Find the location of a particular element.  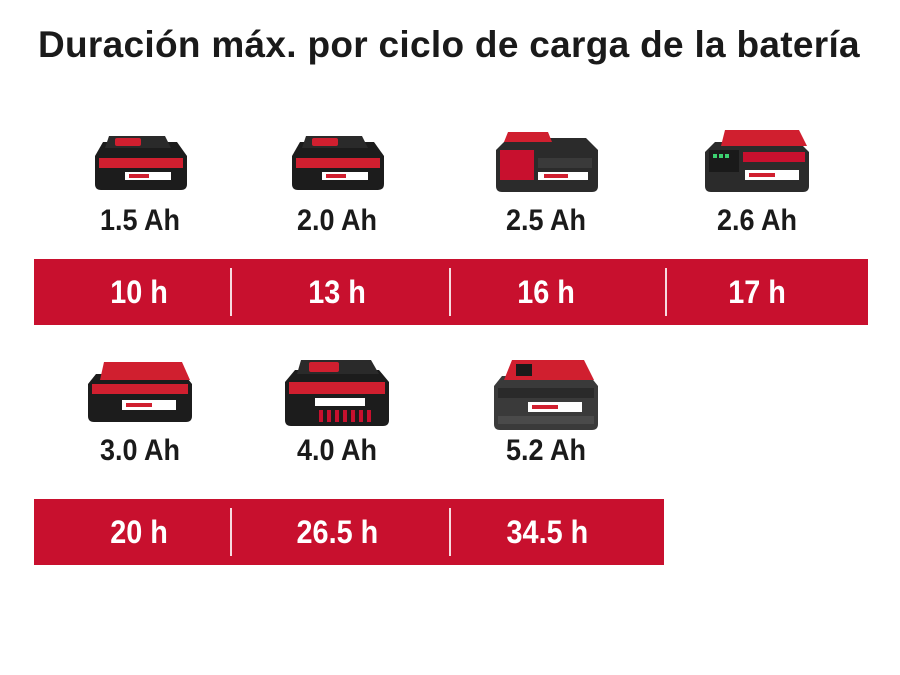

duration-bar-row-2: 20 h 26.5 h 34.5 h is located at coordinates (349, 532).